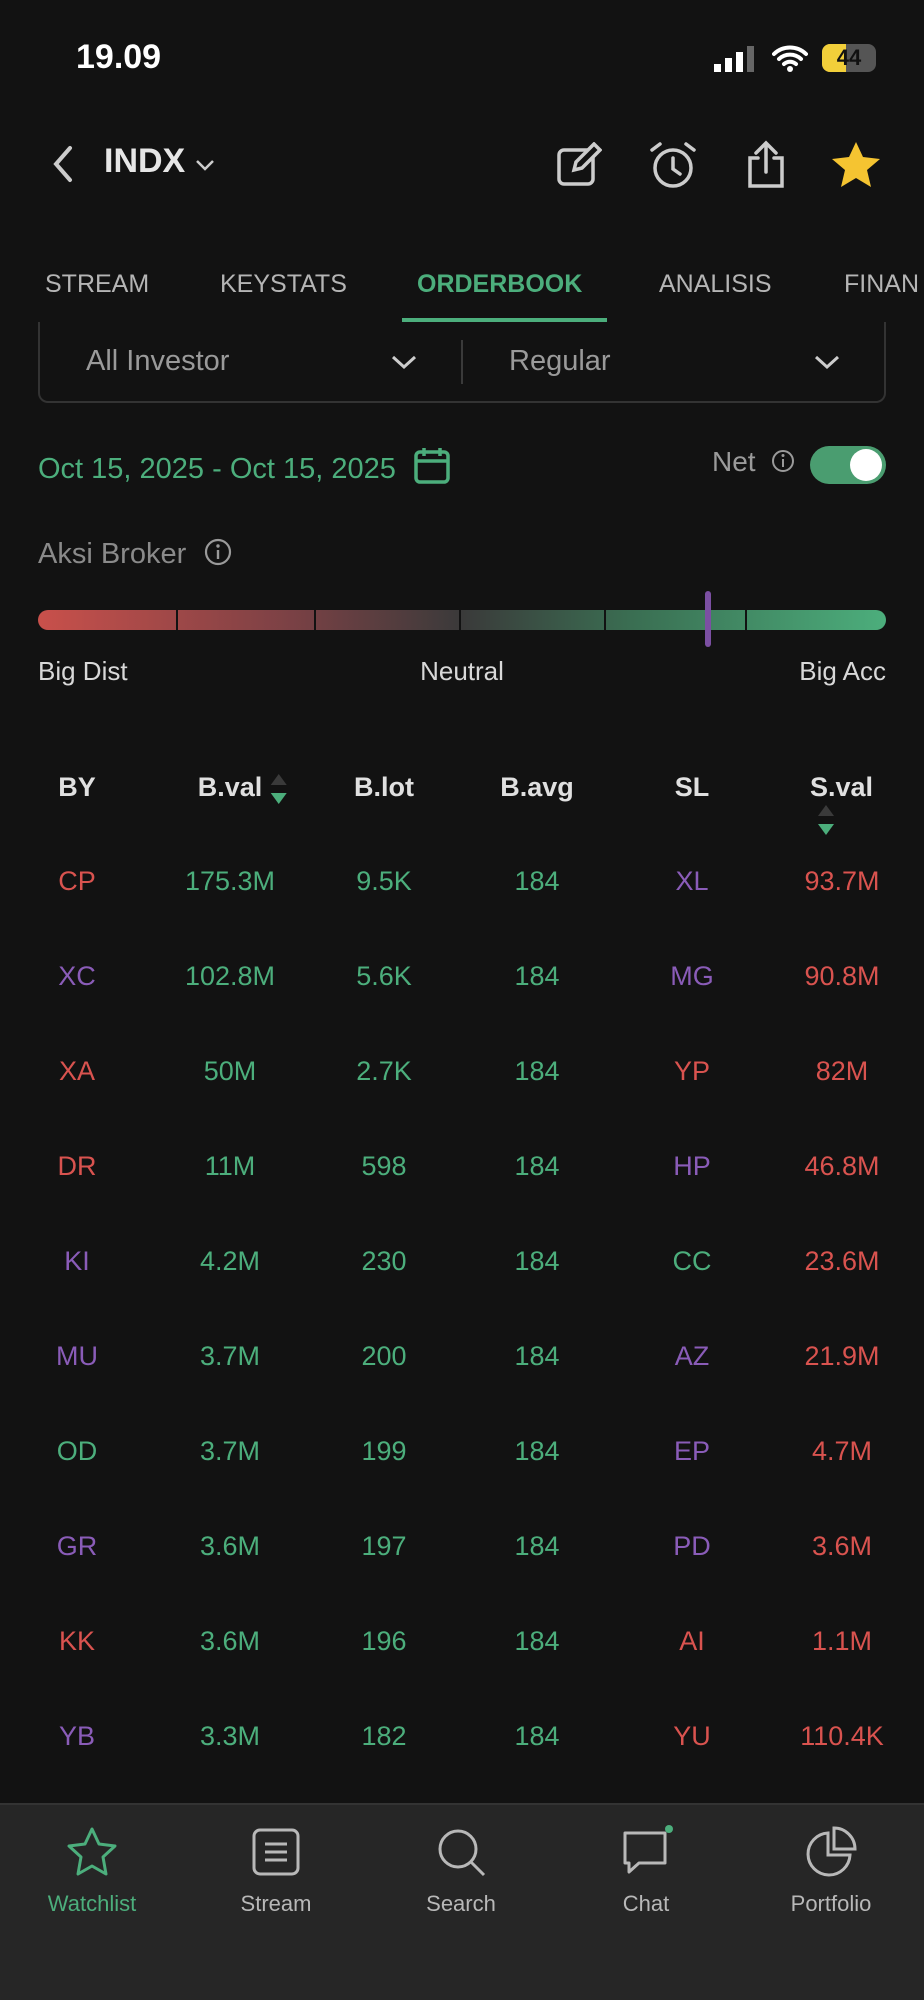 This screenshot has height=2000, width=924. I want to click on meter-marker, so click(707, 619).